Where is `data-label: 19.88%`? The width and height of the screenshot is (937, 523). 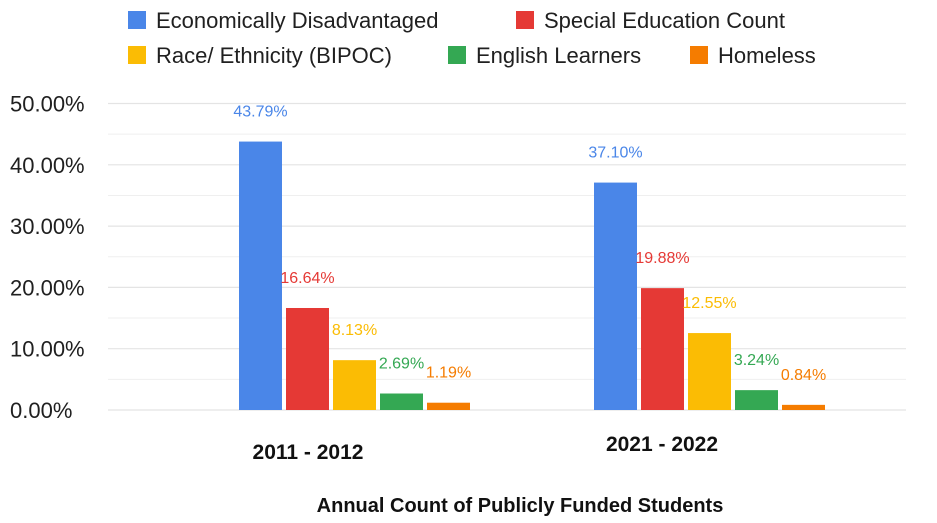 data-label: 19.88% is located at coordinates (662, 258).